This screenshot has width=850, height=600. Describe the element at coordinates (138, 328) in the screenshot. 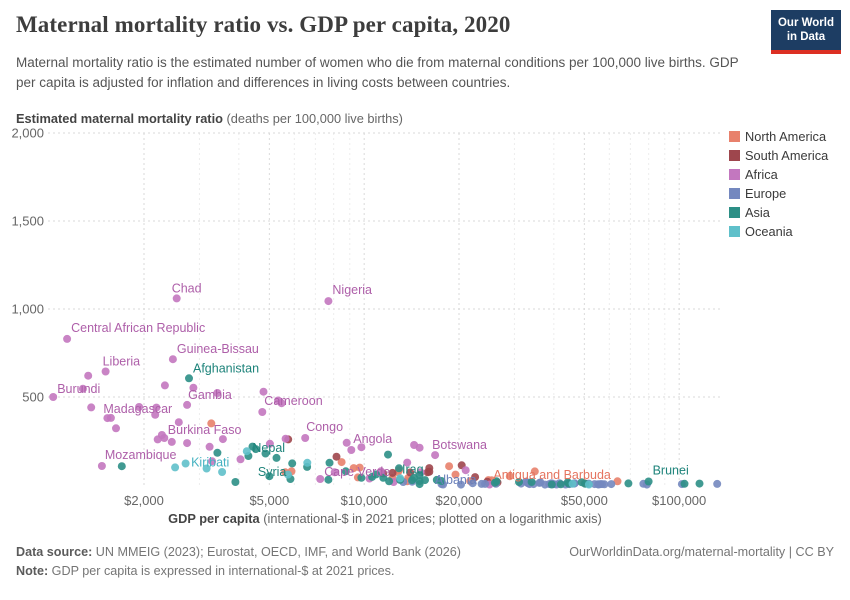

I see `country-label: Central African Republic` at that location.